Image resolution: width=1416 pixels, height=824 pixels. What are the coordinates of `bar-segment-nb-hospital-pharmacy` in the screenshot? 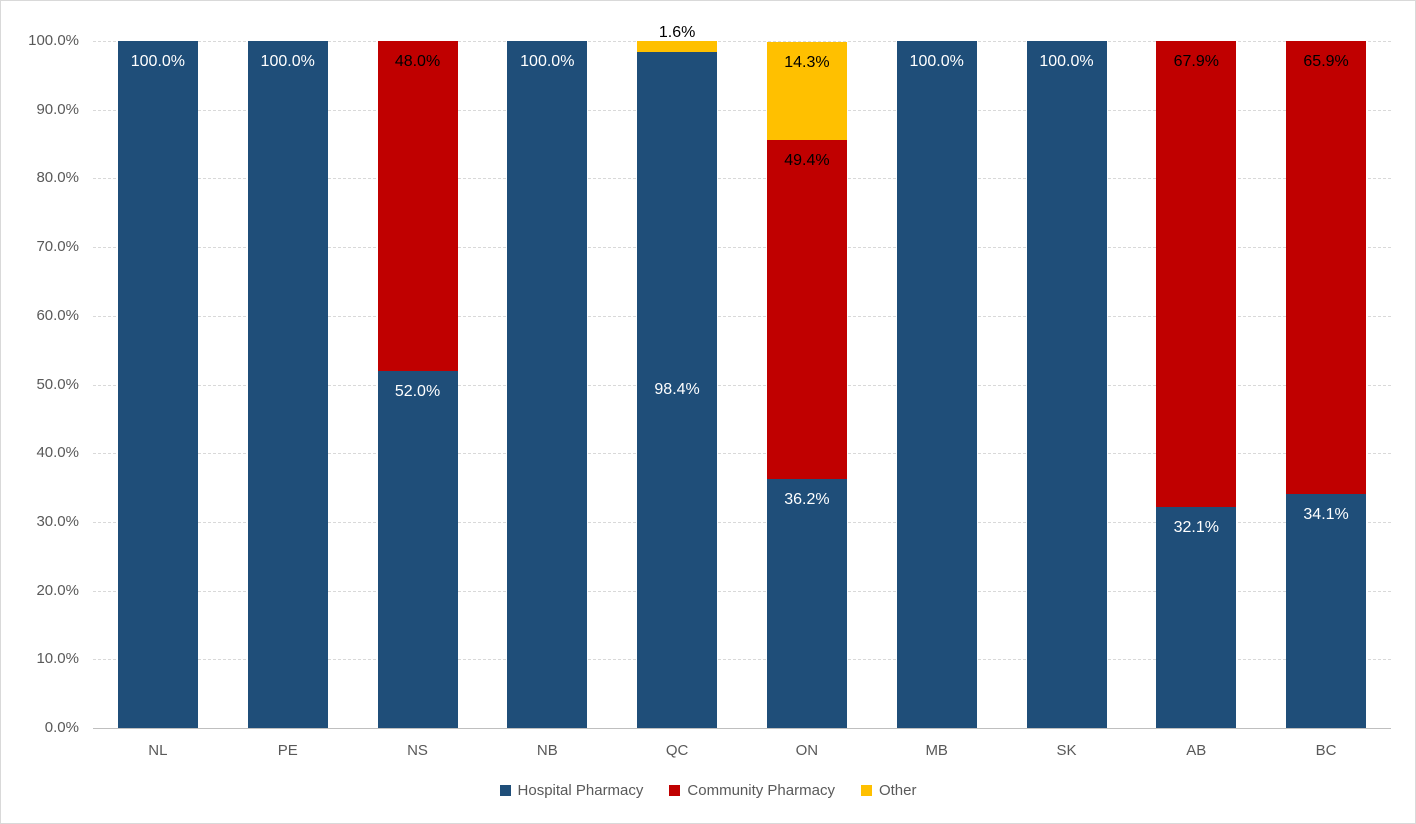 It's located at (547, 384).